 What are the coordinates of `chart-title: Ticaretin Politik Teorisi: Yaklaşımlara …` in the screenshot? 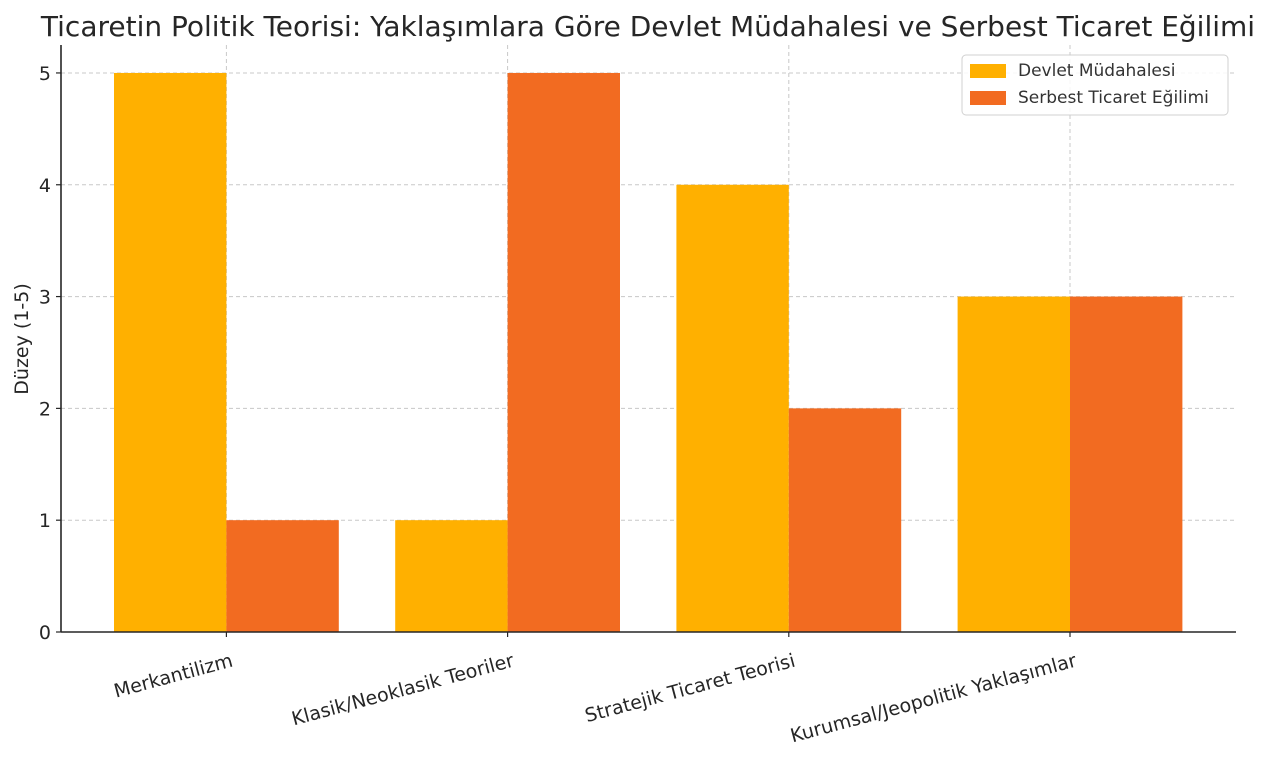 It's located at (647, 26).